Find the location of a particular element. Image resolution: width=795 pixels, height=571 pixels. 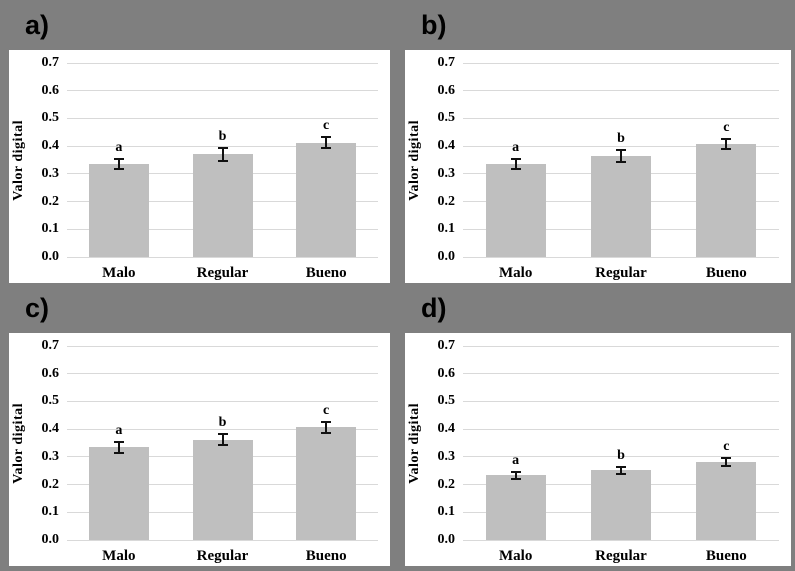

bottom-label-band-row: c) d) is located at coordinates (397, 308).